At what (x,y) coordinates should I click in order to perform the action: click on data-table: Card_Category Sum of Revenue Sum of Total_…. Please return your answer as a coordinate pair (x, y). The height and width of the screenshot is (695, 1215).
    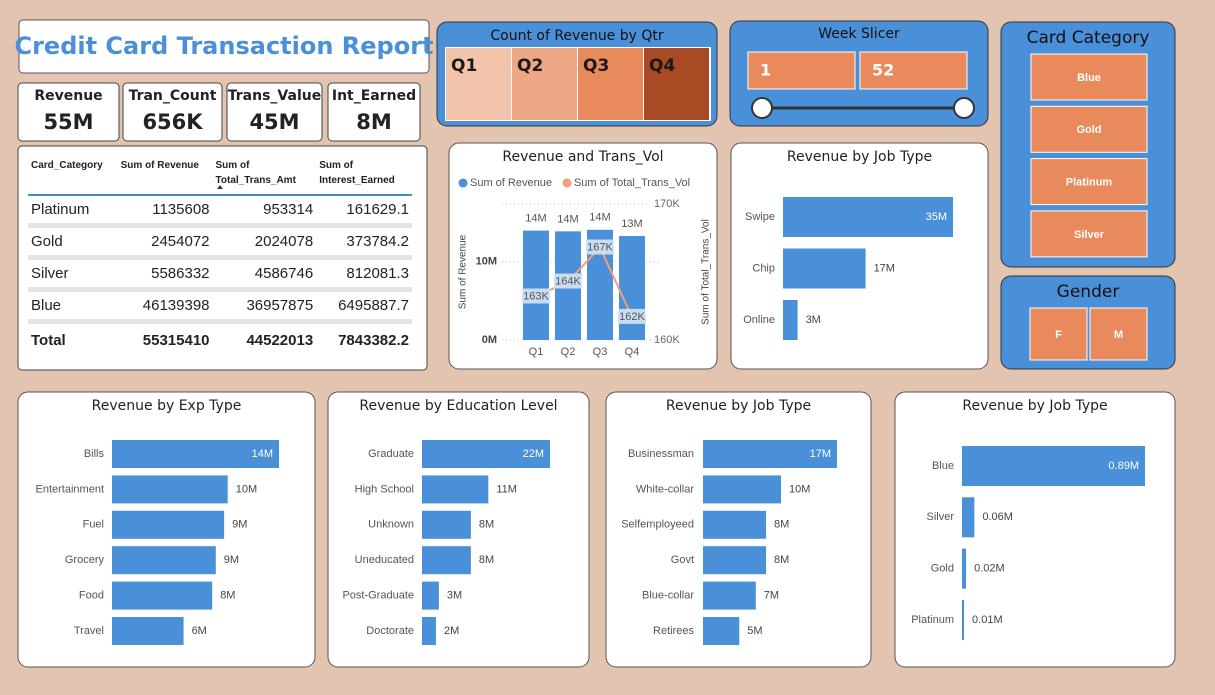
    Looking at the image, I should click on (220, 256).